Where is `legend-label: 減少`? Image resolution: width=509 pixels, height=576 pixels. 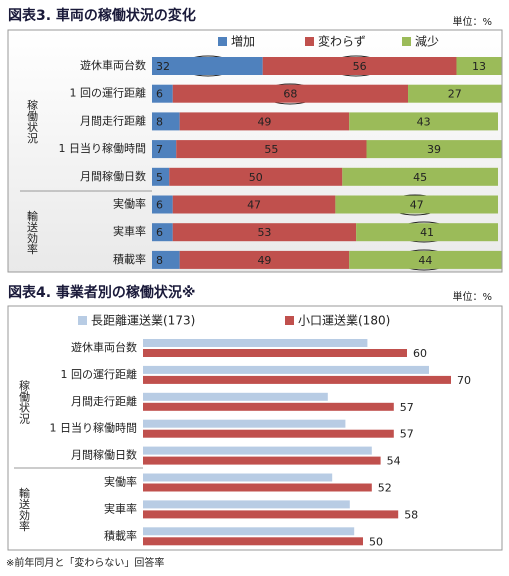
legend-label: 減少 is located at coordinates (427, 41).